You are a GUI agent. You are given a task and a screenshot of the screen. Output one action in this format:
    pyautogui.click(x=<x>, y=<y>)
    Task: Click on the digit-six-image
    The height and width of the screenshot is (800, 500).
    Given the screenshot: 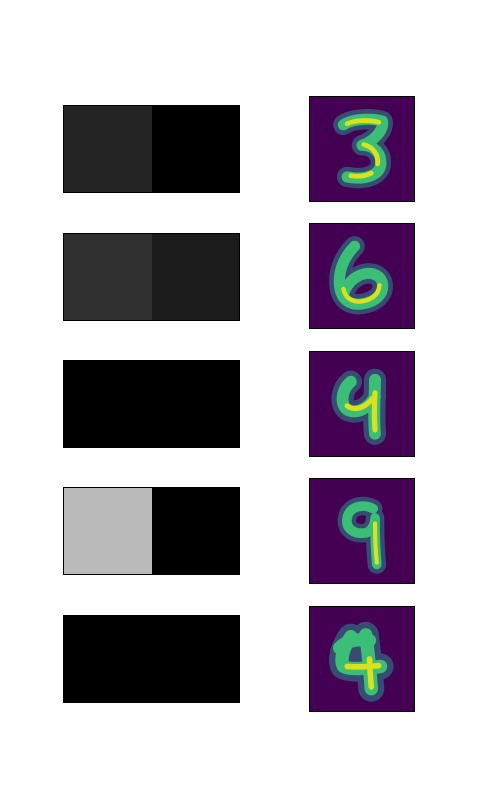 What is the action you would take?
    pyautogui.click(x=361, y=275)
    